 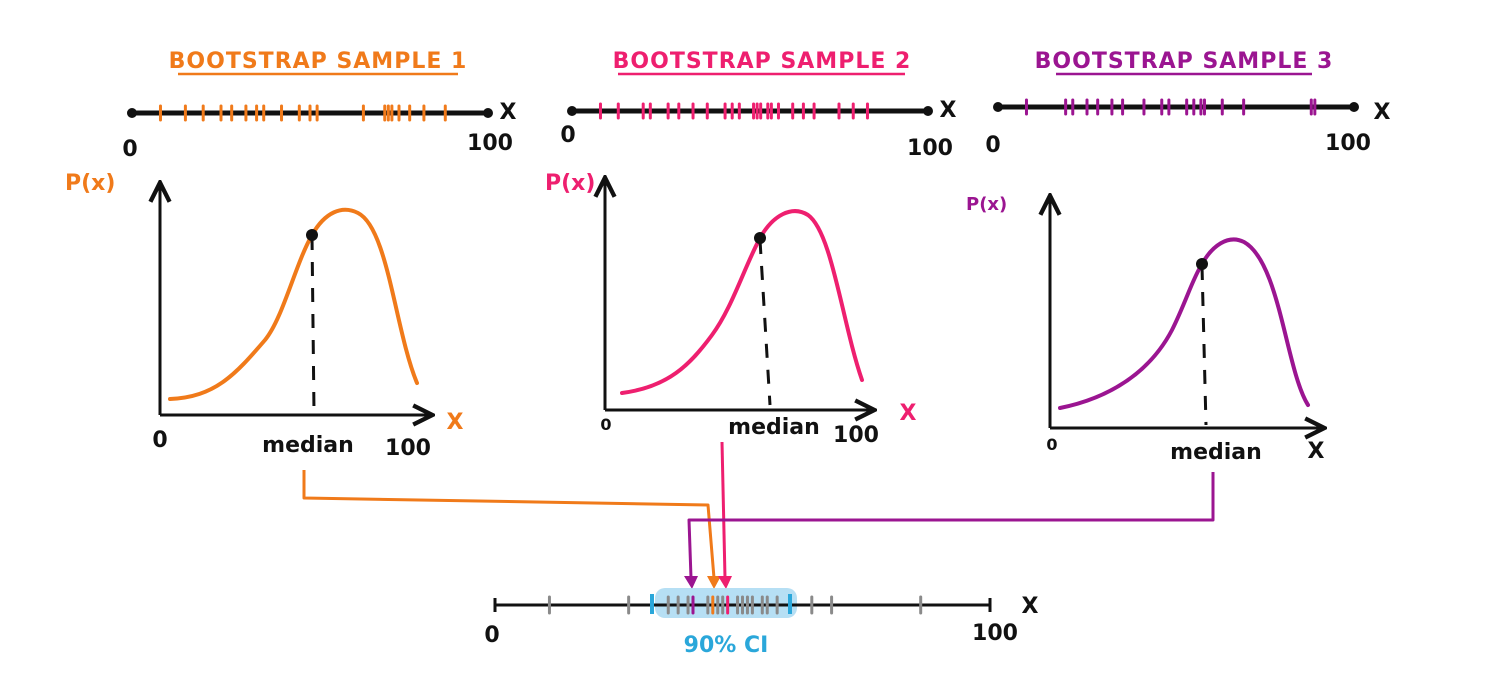 What do you see at coordinates (930, 148) in the screenshot?
I see `sample-2-axis-max: 100` at bounding box center [930, 148].